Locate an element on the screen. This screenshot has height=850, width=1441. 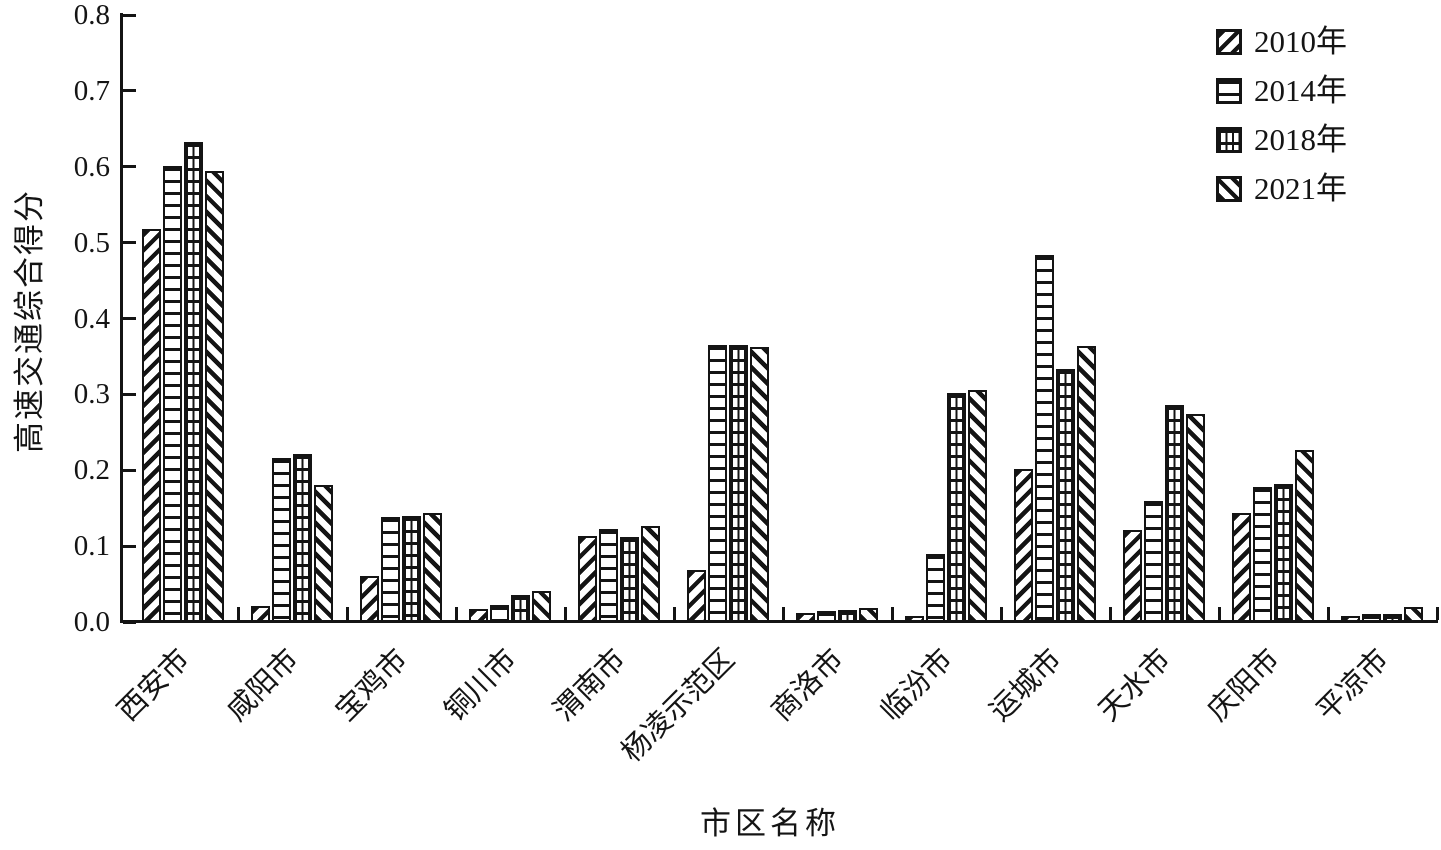
grid-hatch-swatch-icon is located at coordinates (1229, 140).